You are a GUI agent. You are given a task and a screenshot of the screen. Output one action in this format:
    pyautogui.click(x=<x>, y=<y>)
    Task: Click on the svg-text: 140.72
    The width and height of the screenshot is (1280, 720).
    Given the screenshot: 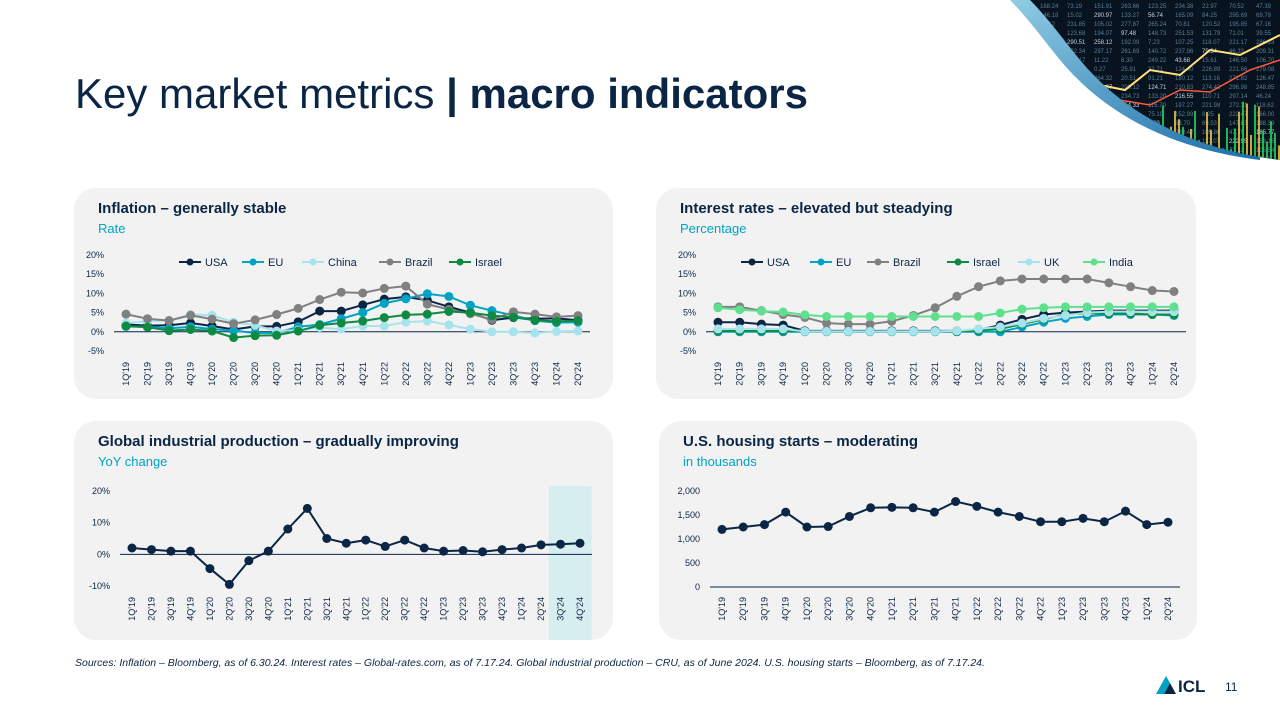 What is the action you would take?
    pyautogui.click(x=1157, y=52)
    